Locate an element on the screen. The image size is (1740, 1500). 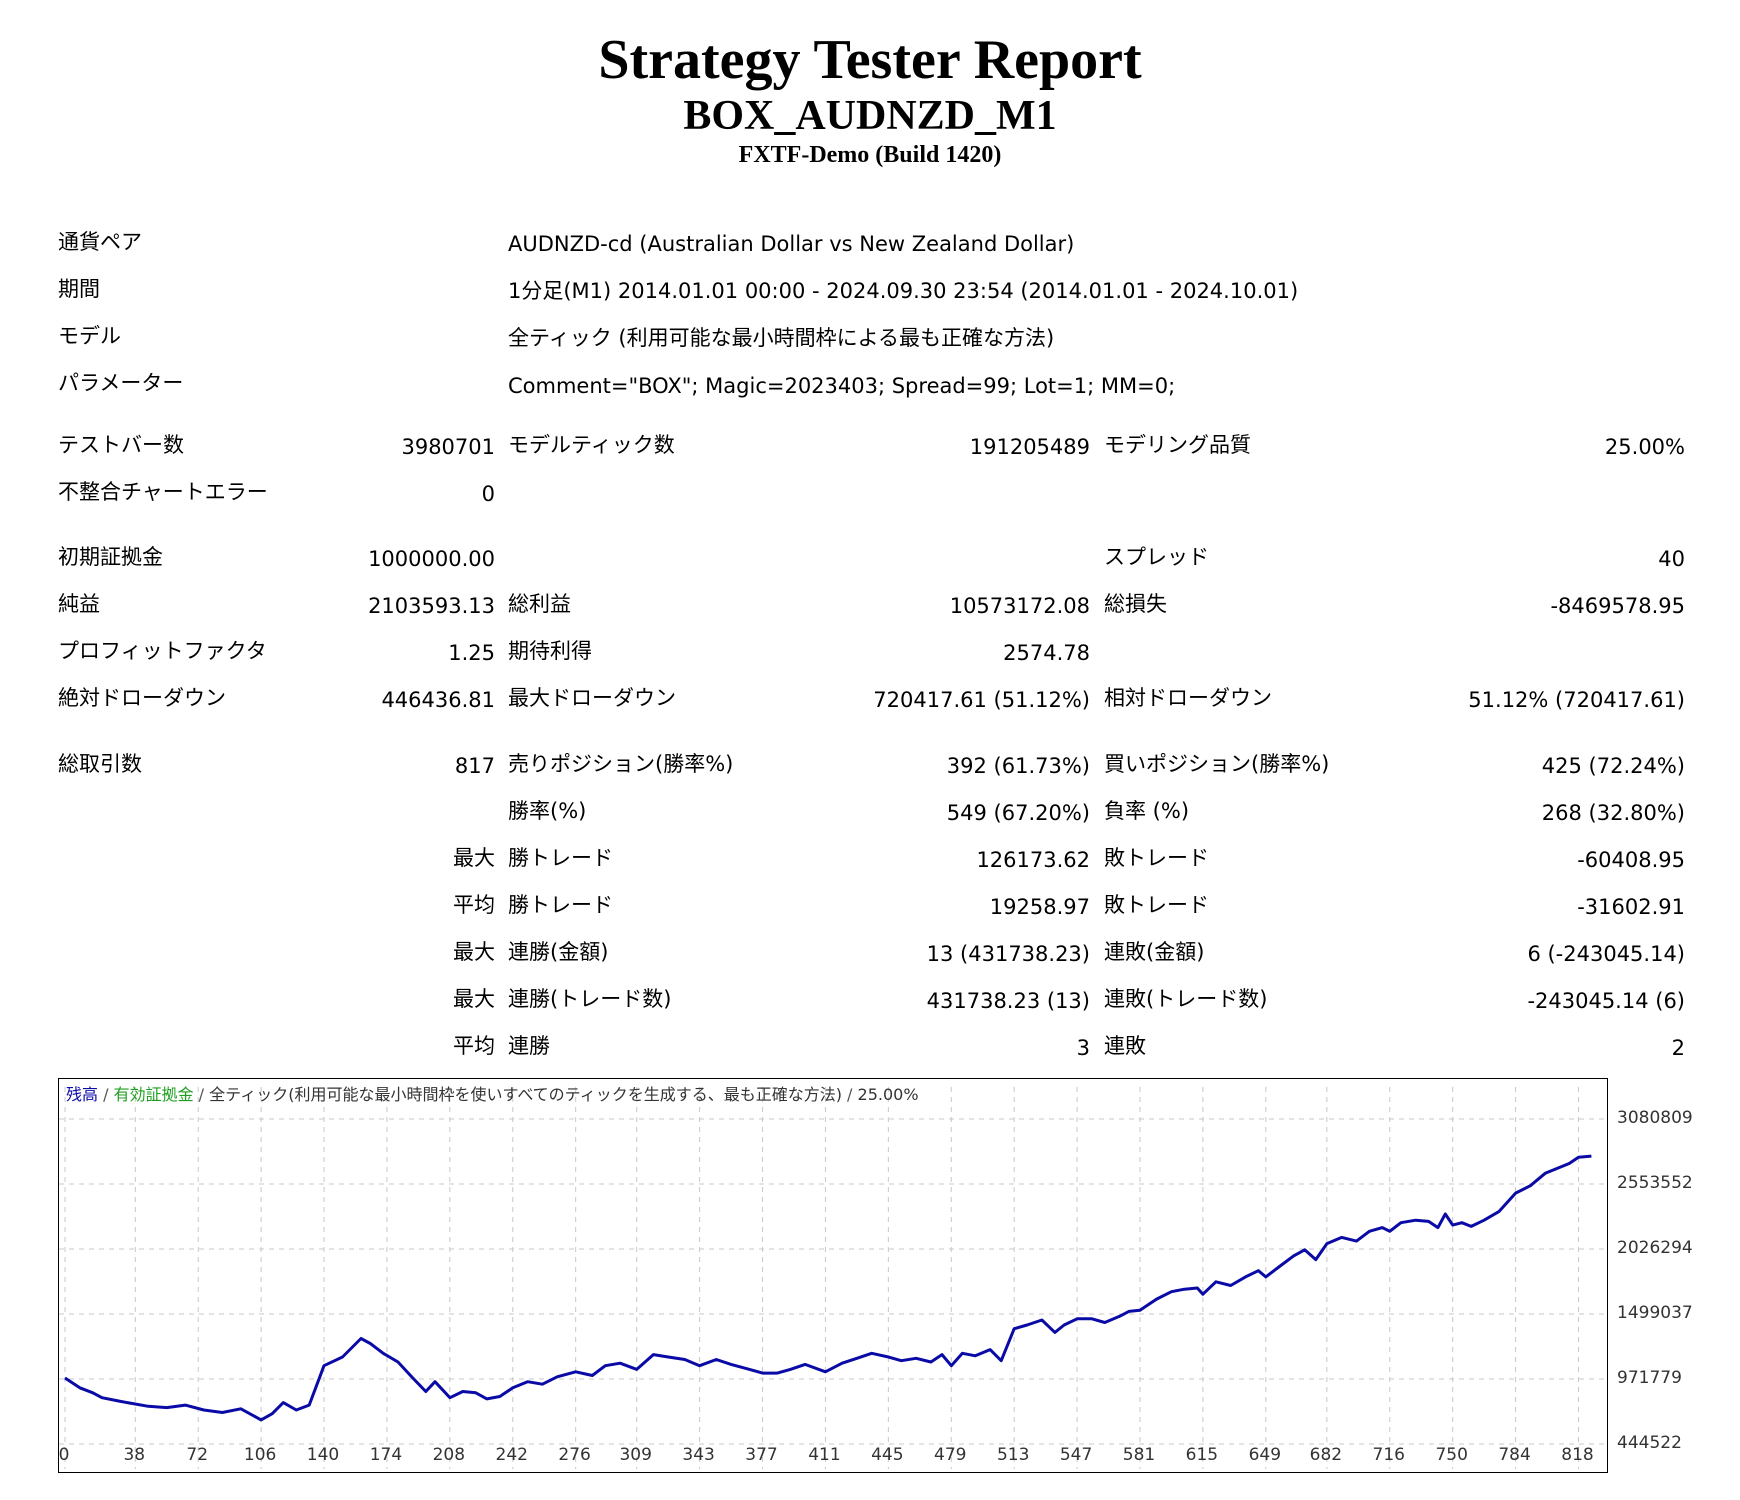
period-label: 期間 is located at coordinates (79, 289).